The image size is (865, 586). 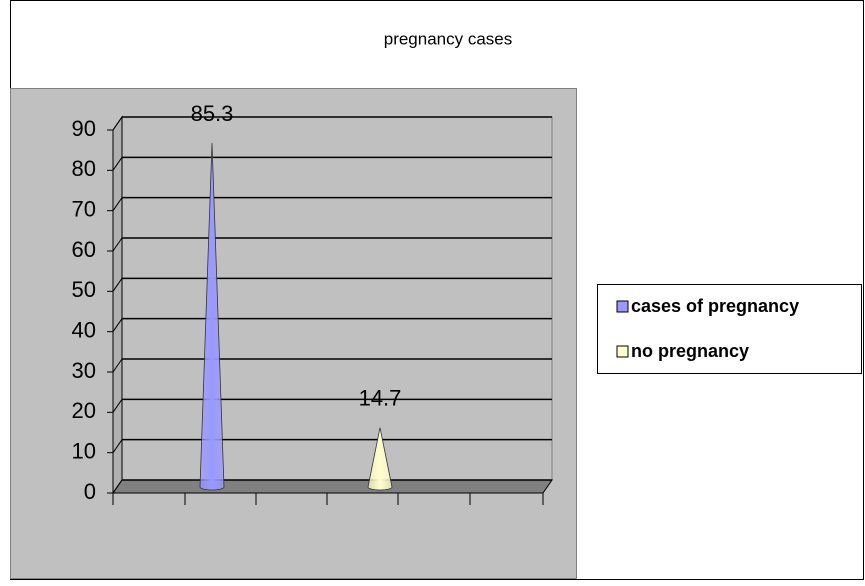 I want to click on y-tick-label: 90, so click(x=84, y=128).